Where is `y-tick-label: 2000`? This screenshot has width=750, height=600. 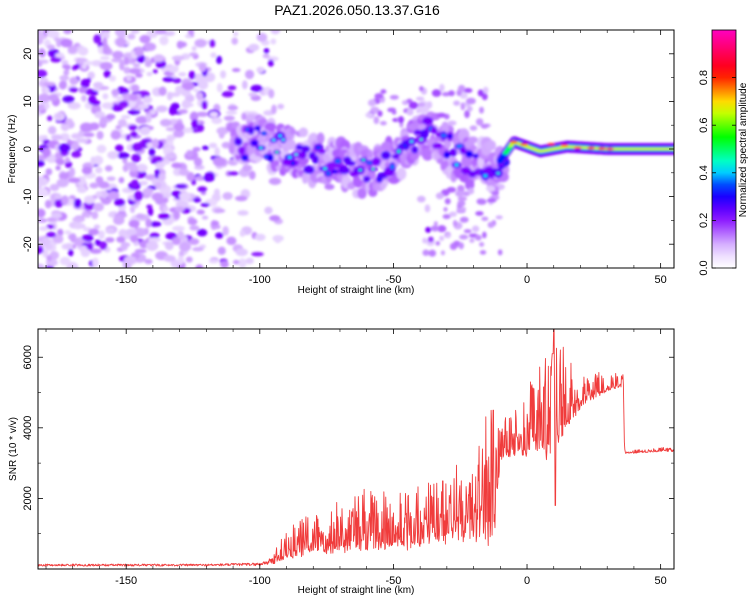 y-tick-label: 2000 is located at coordinates (28, 498).